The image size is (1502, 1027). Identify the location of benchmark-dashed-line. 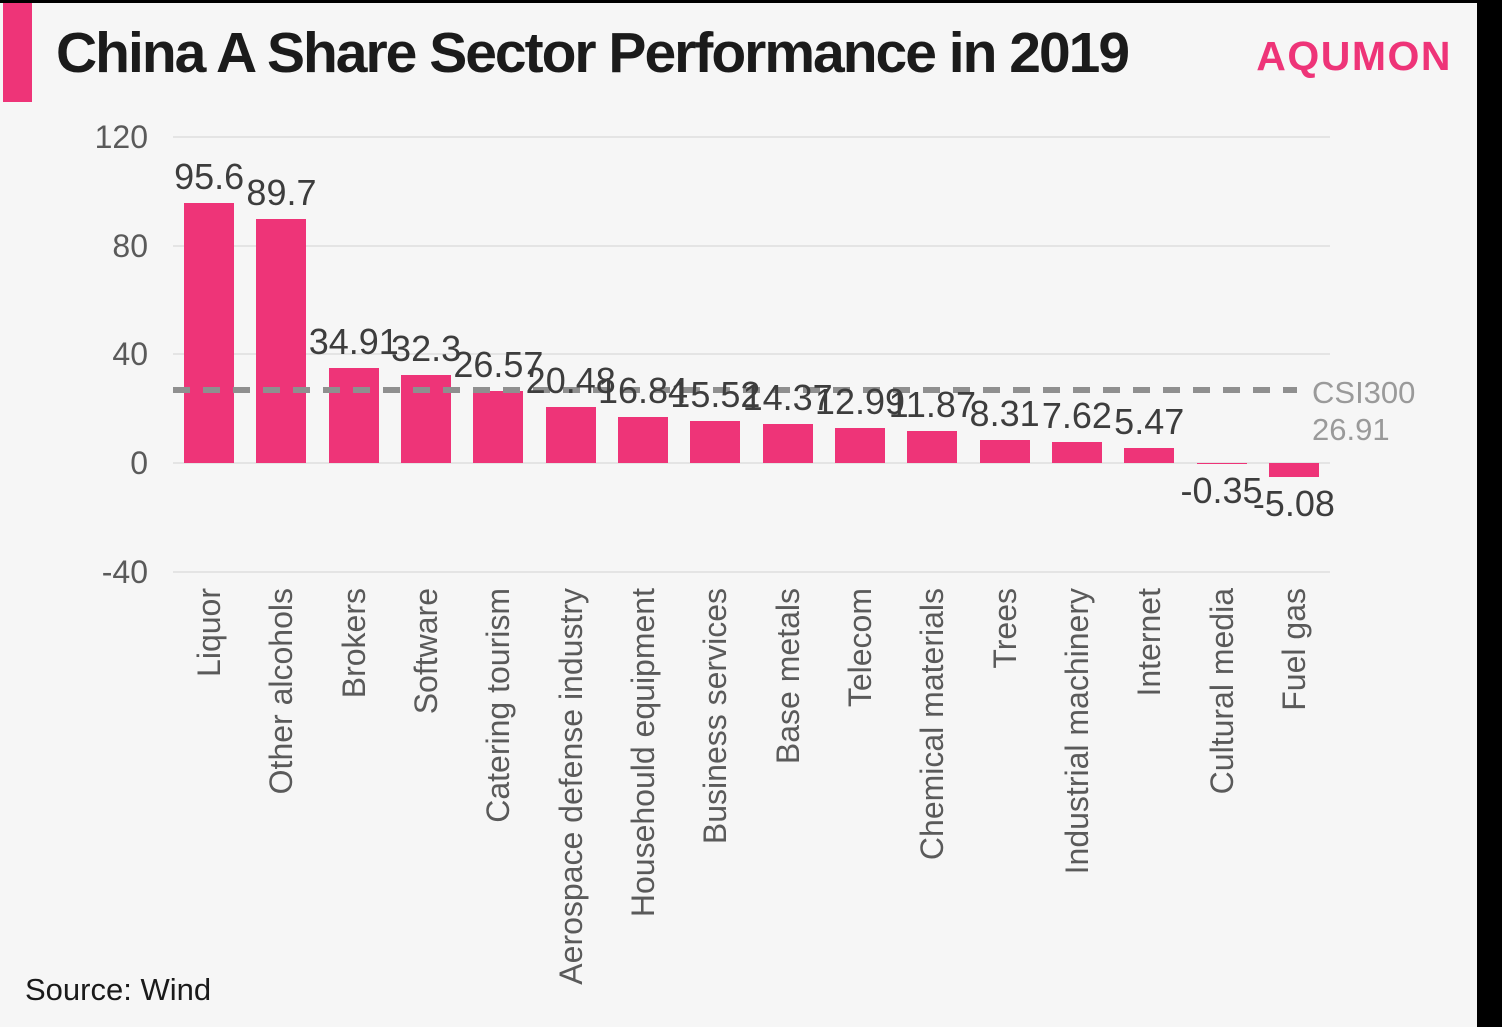
(735, 389).